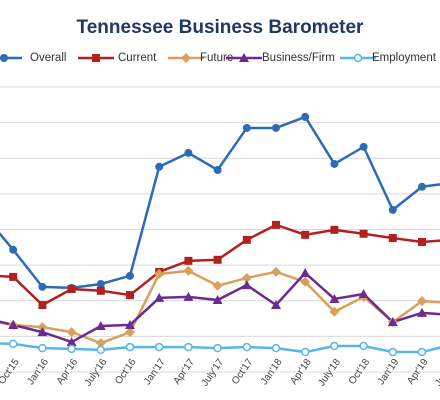  What do you see at coordinates (48, 58) in the screenshot?
I see `legend-label: Overall` at bounding box center [48, 58].